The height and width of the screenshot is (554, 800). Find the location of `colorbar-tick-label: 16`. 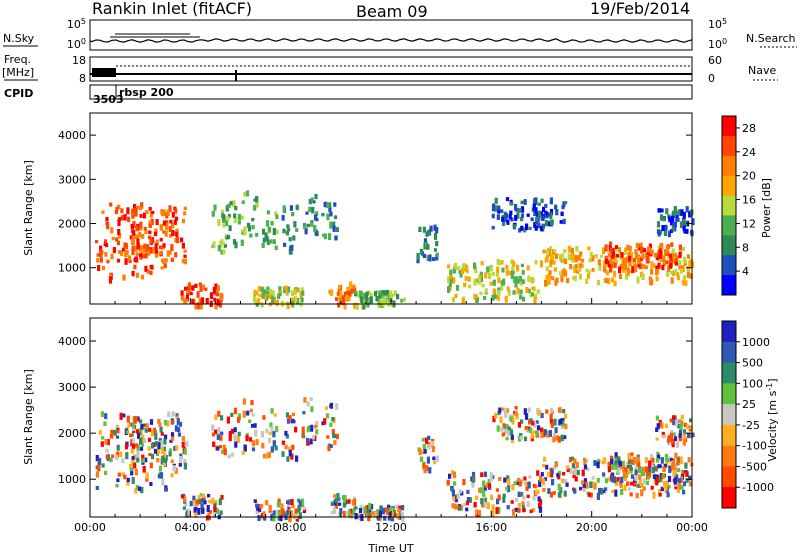

colorbar-tick-label: 16 is located at coordinates (749, 200).